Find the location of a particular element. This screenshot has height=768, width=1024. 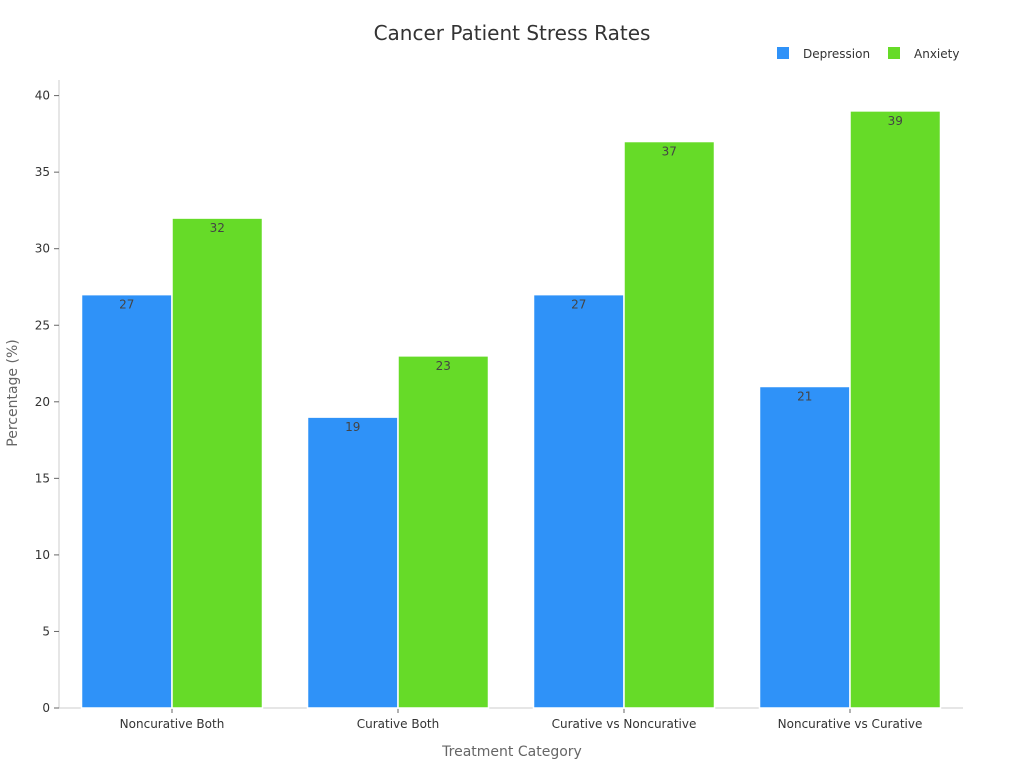

bar-depression-curative-both is located at coordinates (352, 562).